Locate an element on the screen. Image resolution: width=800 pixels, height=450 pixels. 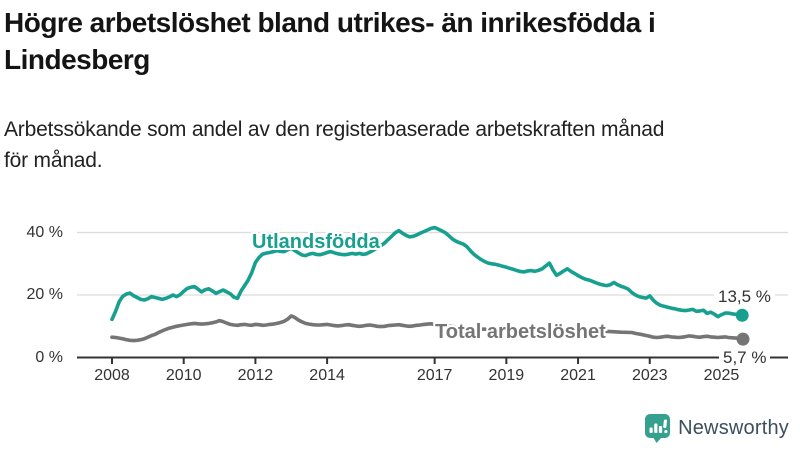
newsworthy-logo-text: Newsworthy is located at coordinates (733, 427).